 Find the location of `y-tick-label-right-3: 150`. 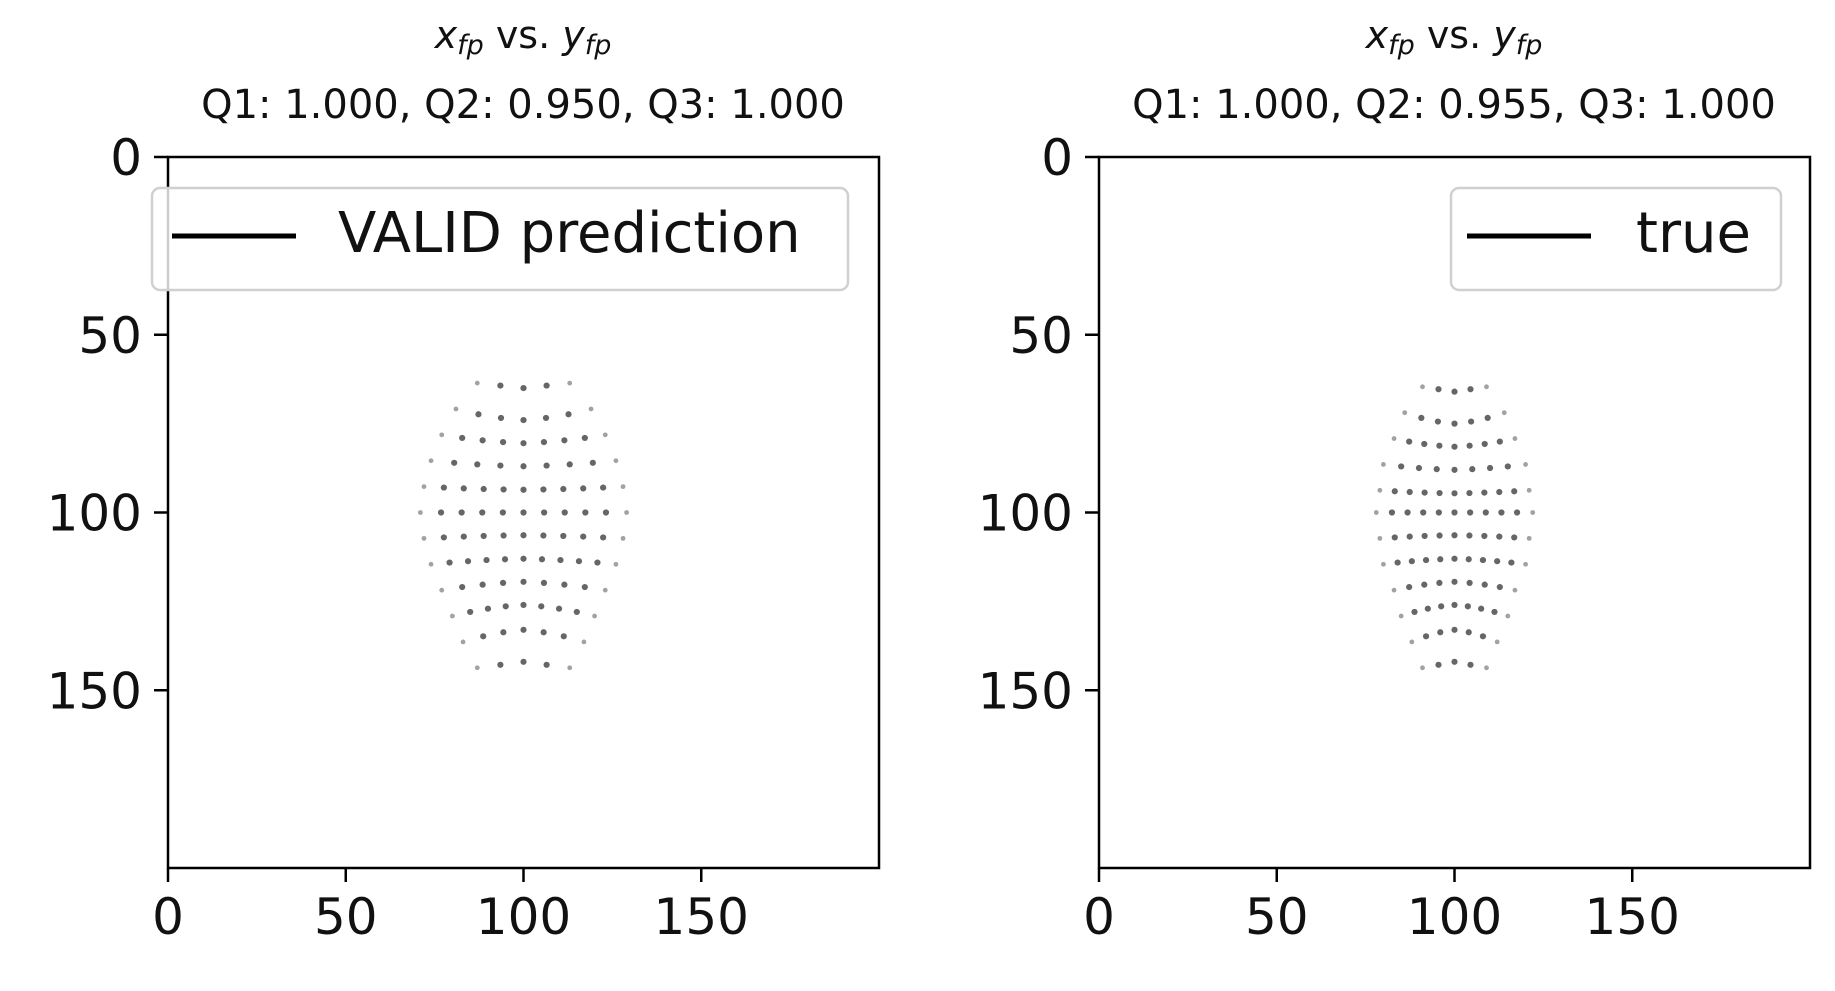

y-tick-label-right-3: 150 is located at coordinates (1025, 691).